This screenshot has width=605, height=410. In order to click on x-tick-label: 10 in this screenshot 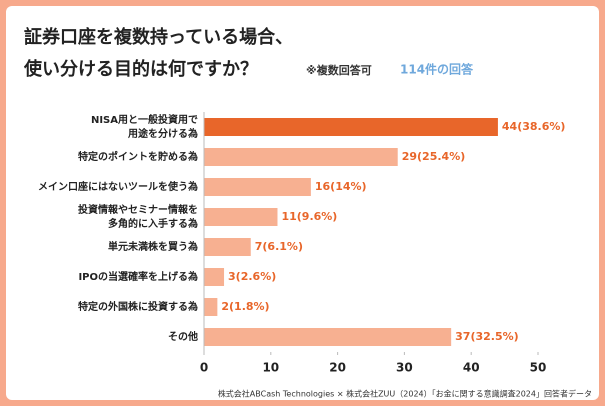, I will do `click(270, 368)`.